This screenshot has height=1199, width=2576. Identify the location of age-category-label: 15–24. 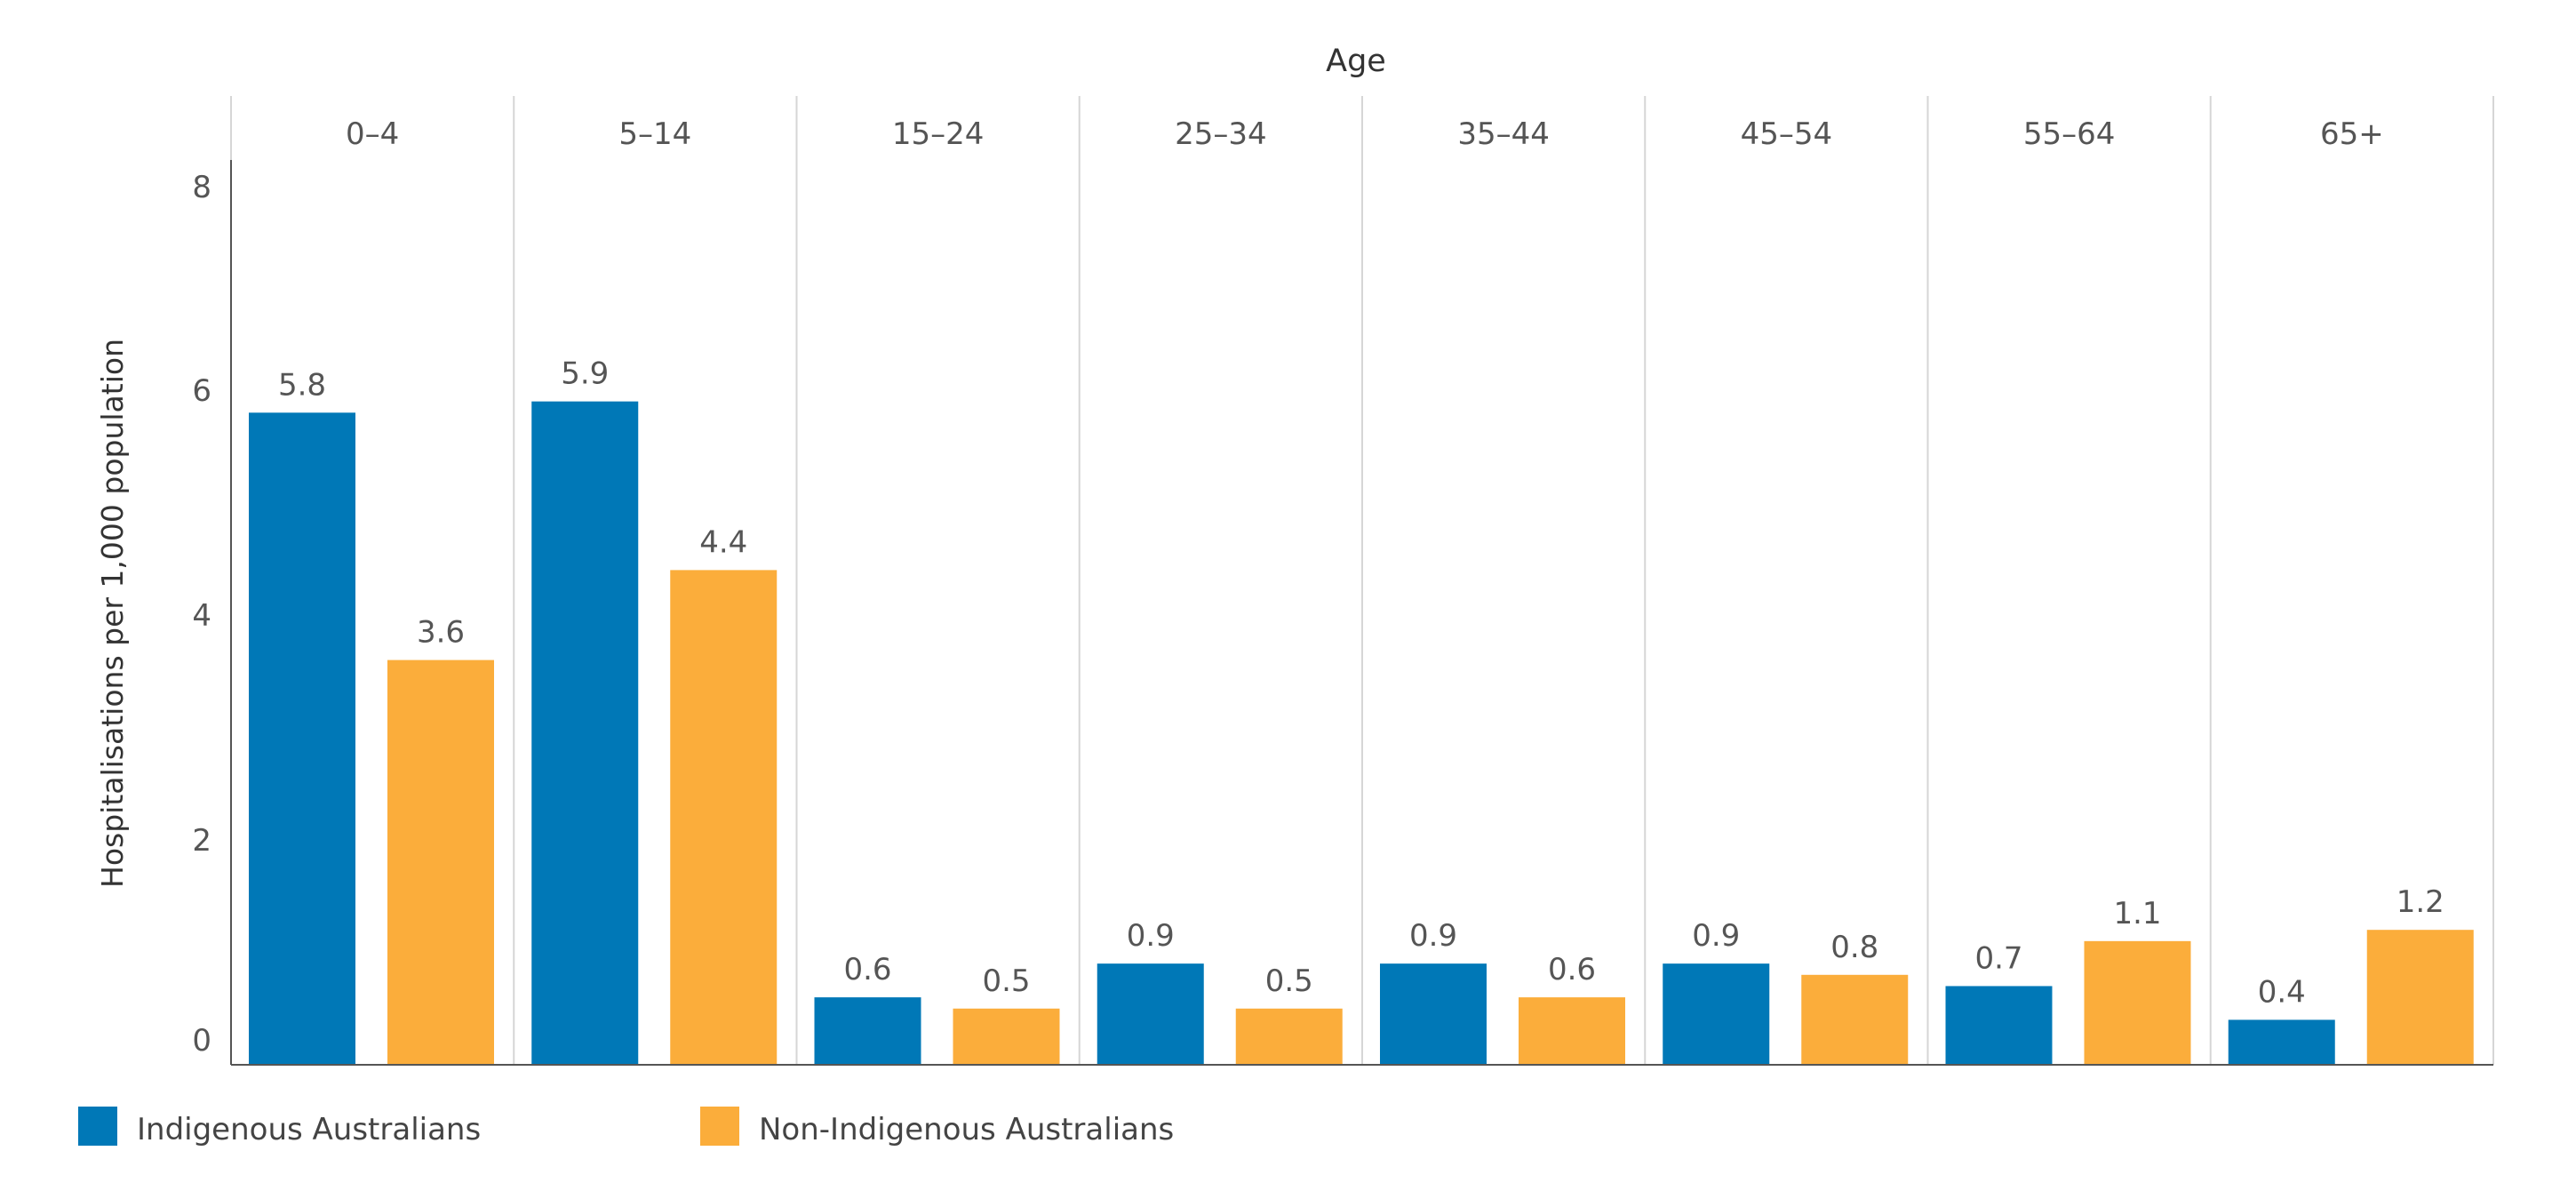
(938, 134).